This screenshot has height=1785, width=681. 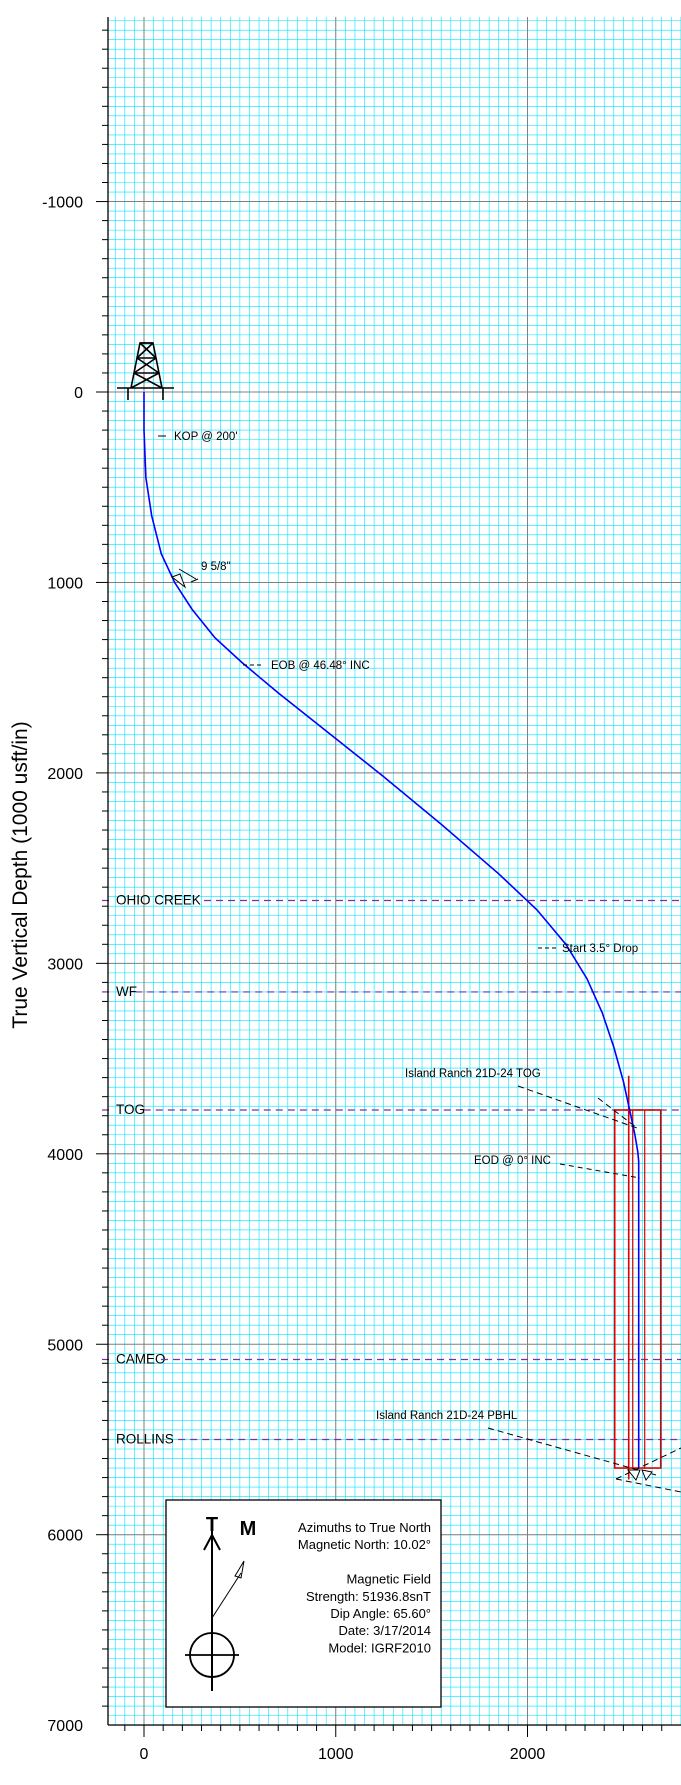 What do you see at coordinates (384, 1630) in the screenshot?
I see `legend-line: Date: 3/17/2014` at bounding box center [384, 1630].